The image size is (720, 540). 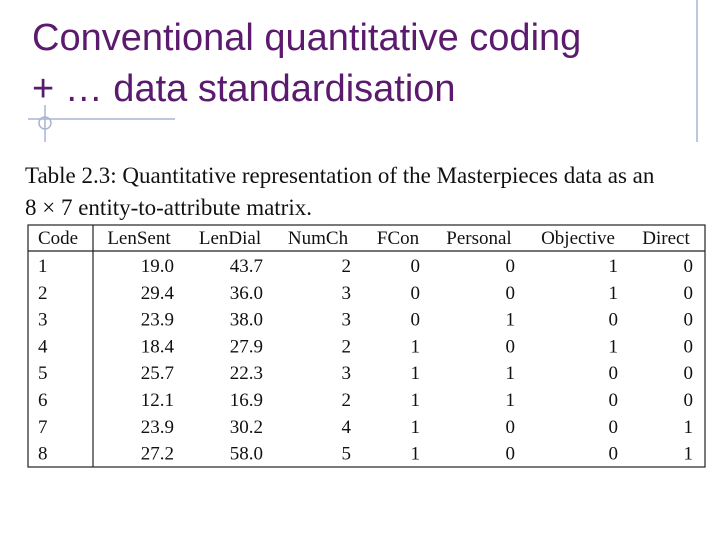 What do you see at coordinates (58, 238) in the screenshot?
I see `column-header: Code` at bounding box center [58, 238].